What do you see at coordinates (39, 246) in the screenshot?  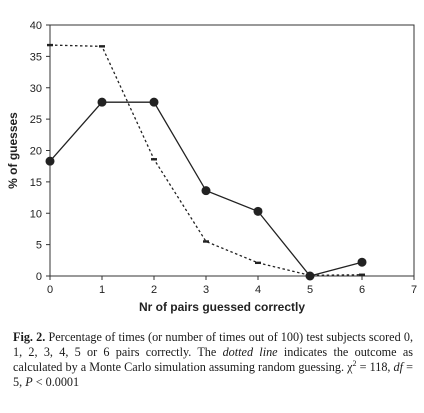 I see `y-tick-label: 5` at bounding box center [39, 246].